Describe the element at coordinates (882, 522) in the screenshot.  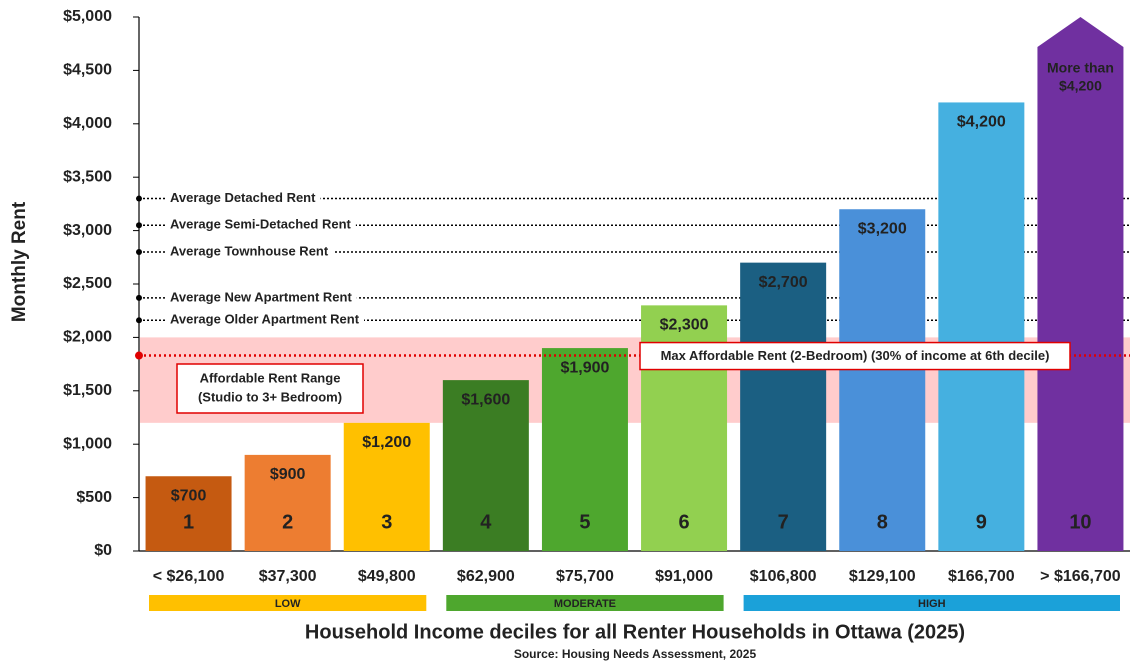
I see `bar-number: 8` at that location.